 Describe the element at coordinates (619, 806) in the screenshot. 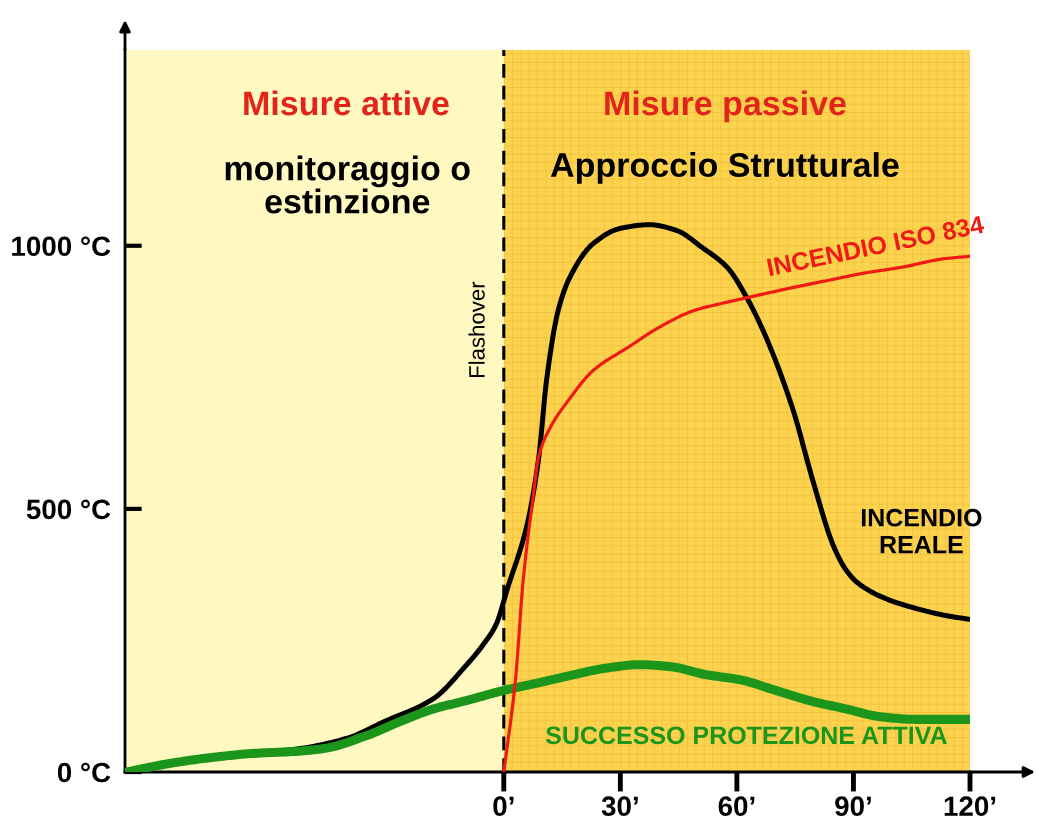

I see `x-tick-label: 30’` at that location.